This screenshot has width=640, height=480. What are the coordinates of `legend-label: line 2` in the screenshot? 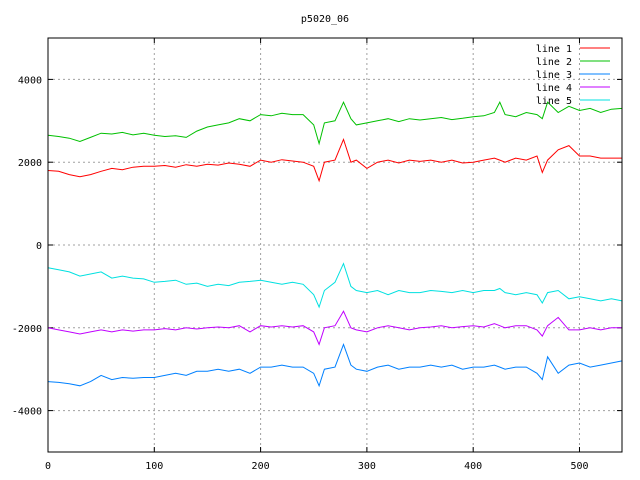 It's located at (554, 62).